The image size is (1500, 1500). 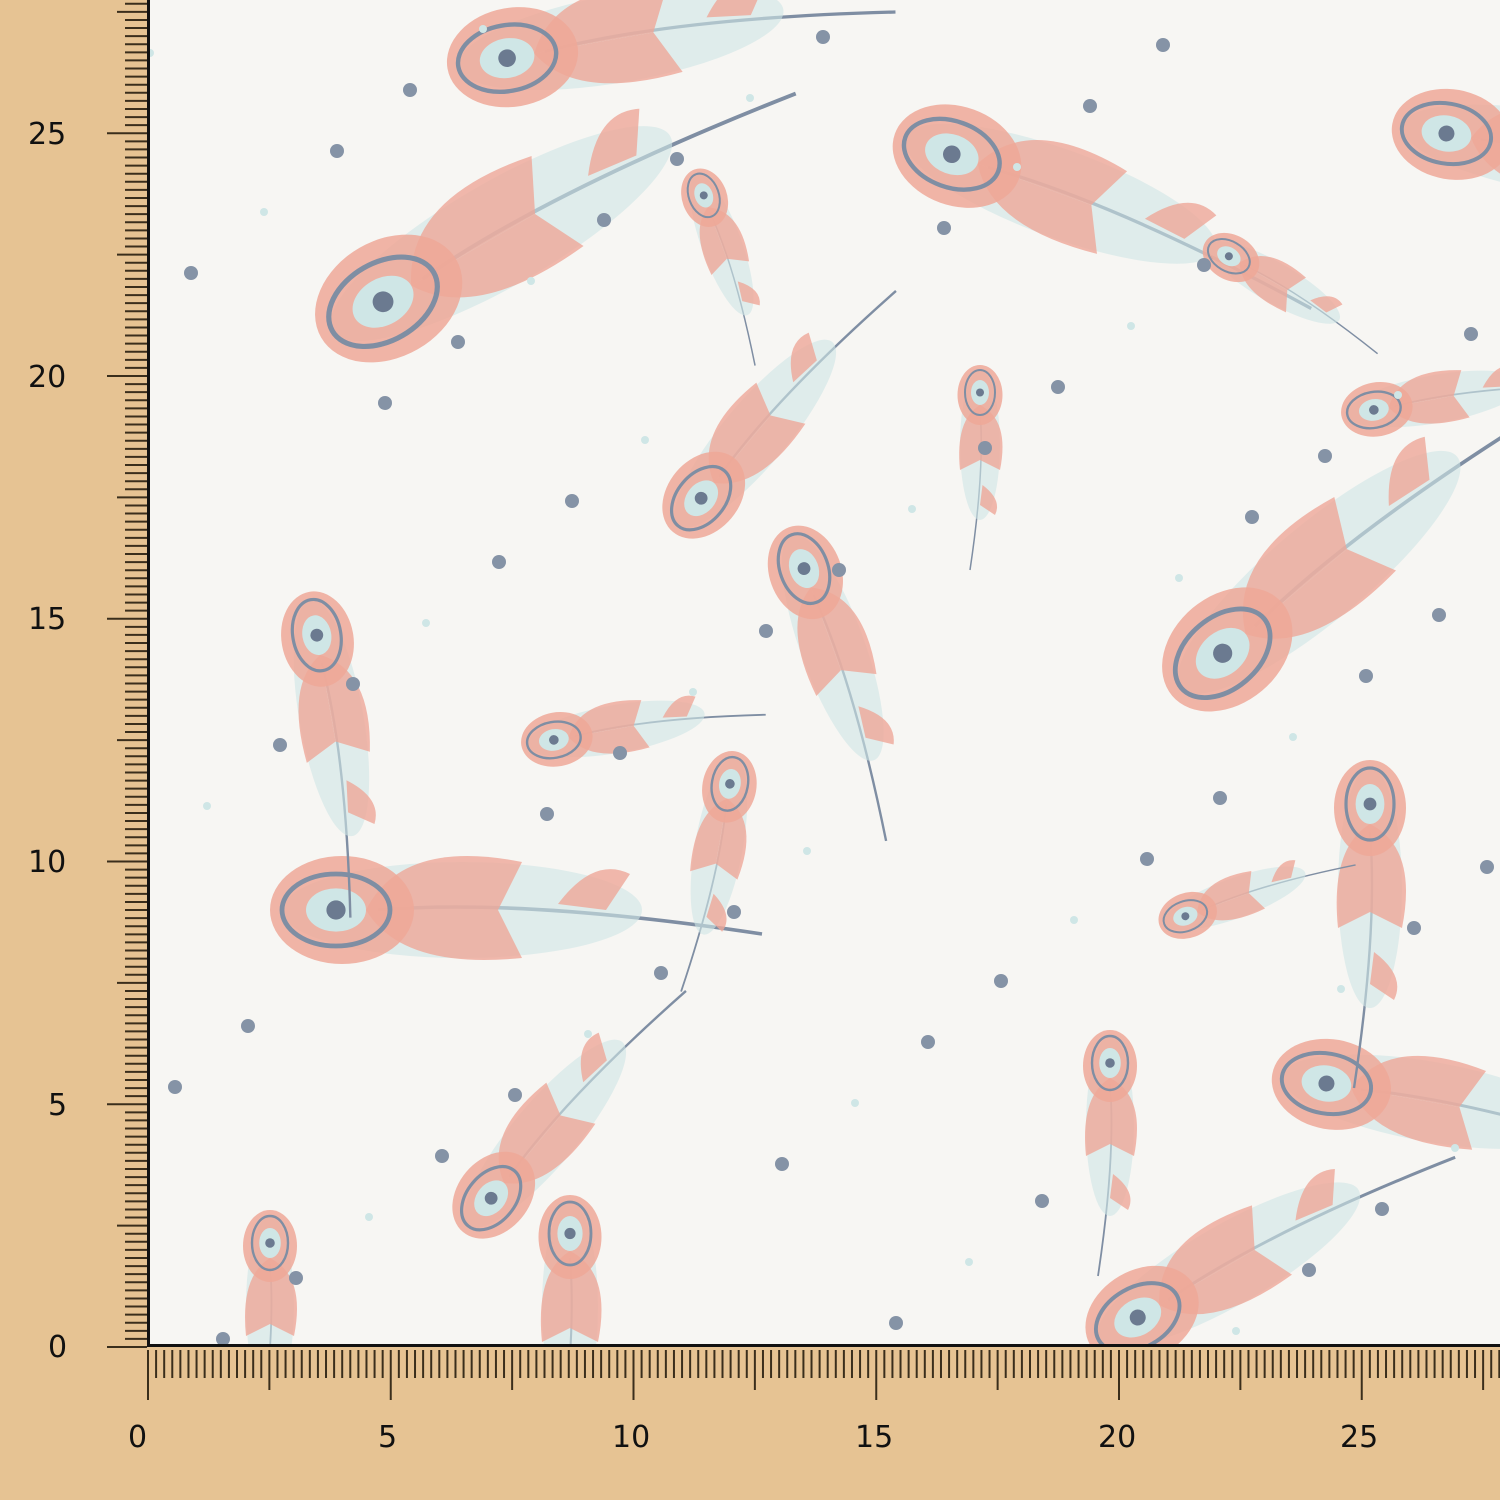 What do you see at coordinates (823, 1423) in the screenshot?
I see `horizontal-ruler` at bounding box center [823, 1423].